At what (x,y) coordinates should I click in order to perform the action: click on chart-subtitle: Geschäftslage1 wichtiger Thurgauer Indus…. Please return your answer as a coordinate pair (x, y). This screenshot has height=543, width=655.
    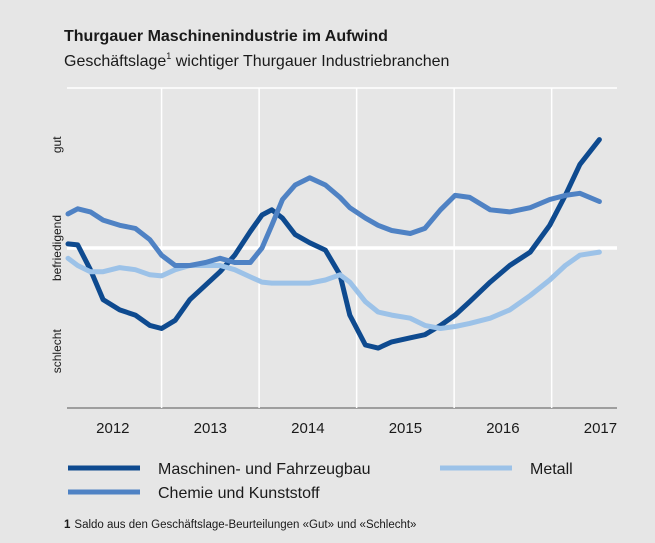
    Looking at the image, I should click on (256, 60).